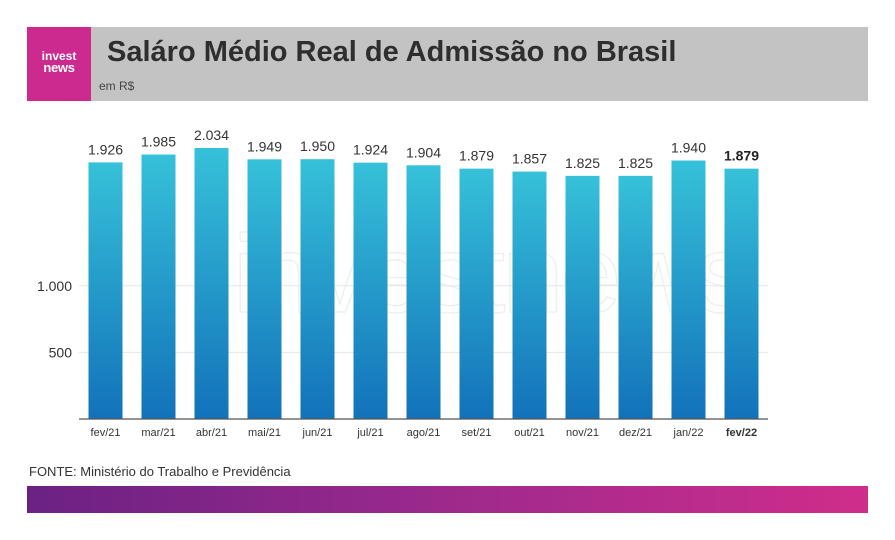  I want to click on x-tick-label: fev/22, so click(741, 433).